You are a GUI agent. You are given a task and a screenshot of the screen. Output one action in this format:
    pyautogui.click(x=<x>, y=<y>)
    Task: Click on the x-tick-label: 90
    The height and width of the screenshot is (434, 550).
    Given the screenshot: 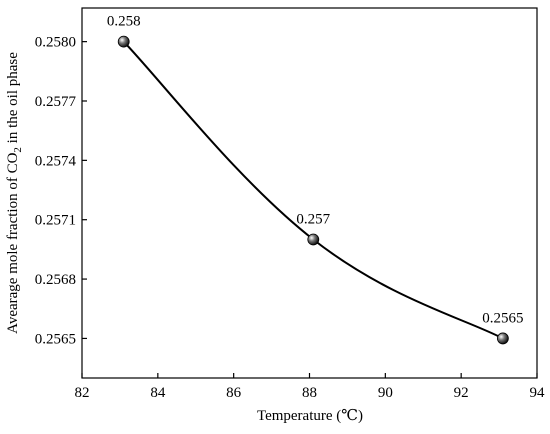 What is the action you would take?
    pyautogui.click(x=385, y=393)
    